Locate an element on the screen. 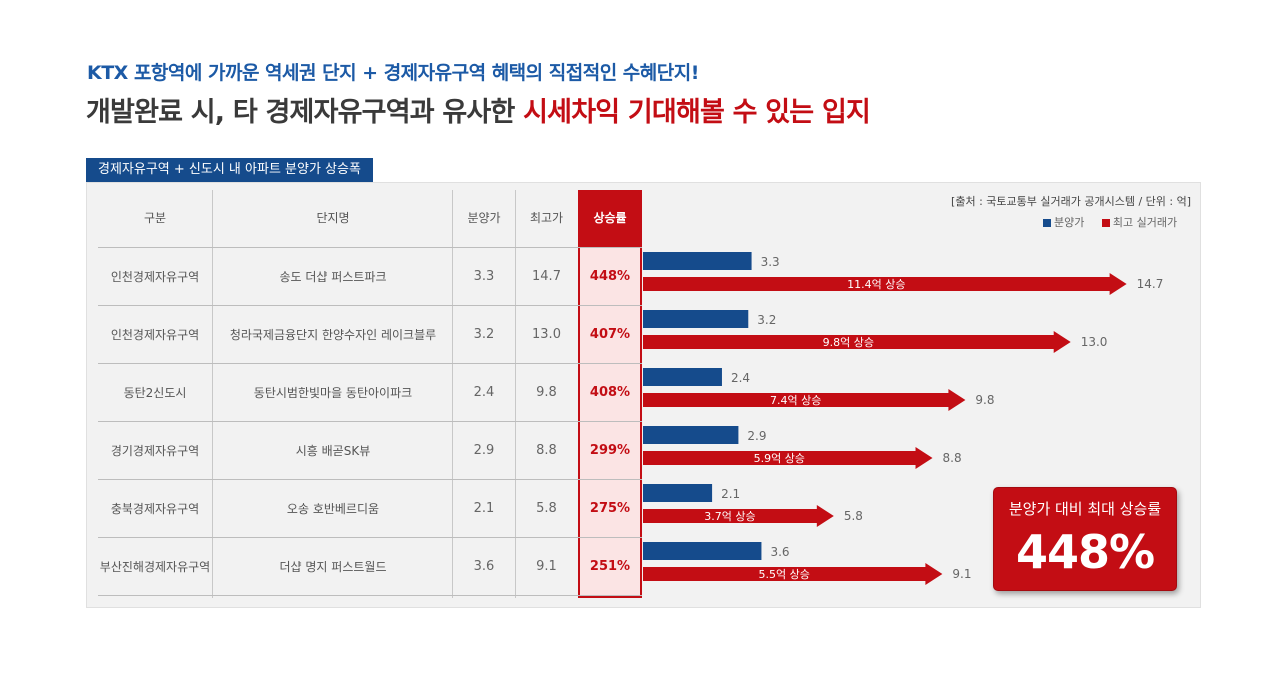 Image resolution: width=1271 pixels, height=686 pixels. label-increase: 11.4억 상승 is located at coordinates (876, 284).